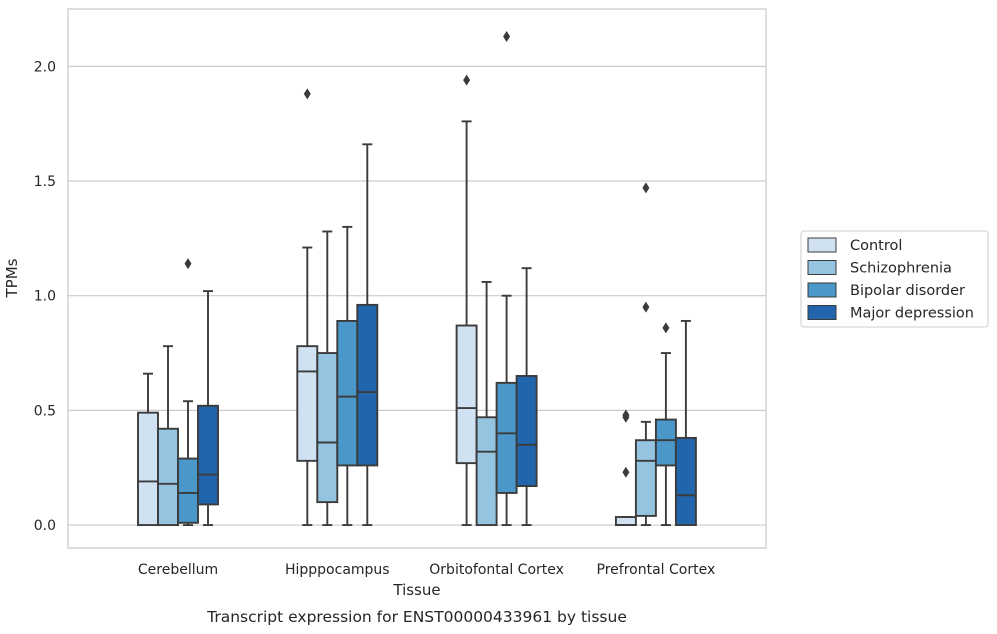  I want to click on x-tick-label: Orbitofontal Cortex, so click(496, 570).